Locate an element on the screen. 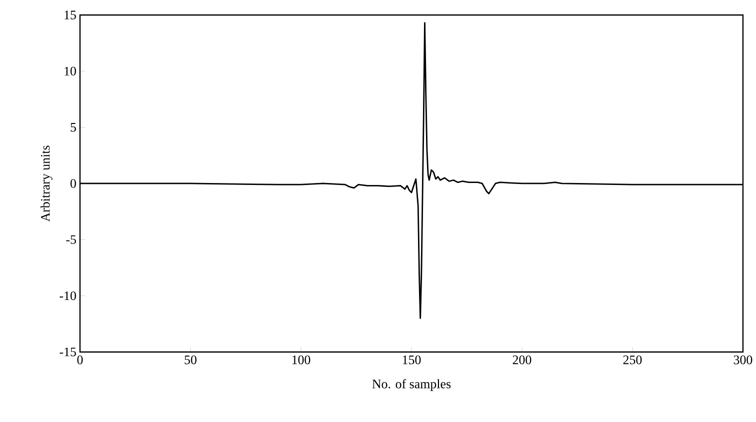 This screenshot has height=422, width=756. x-tick-label: 150 is located at coordinates (411, 360).